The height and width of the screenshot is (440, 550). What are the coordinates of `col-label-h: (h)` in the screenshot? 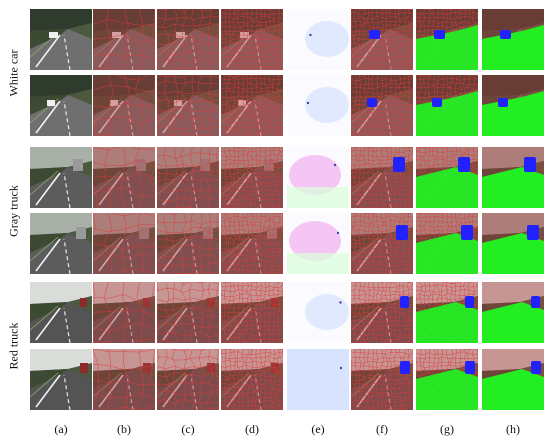 It's located at (513, 429).